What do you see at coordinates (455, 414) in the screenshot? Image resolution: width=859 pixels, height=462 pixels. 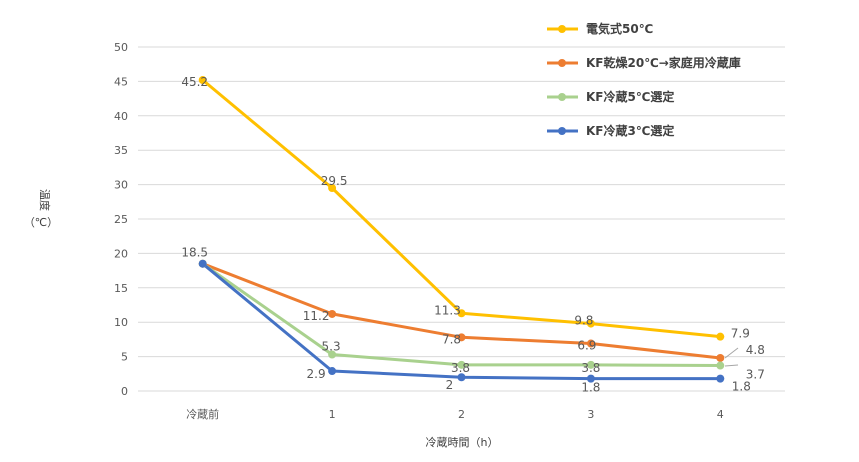 I see `x-axis-ticks: 冷蔵前 1 2 3 4` at bounding box center [455, 414].